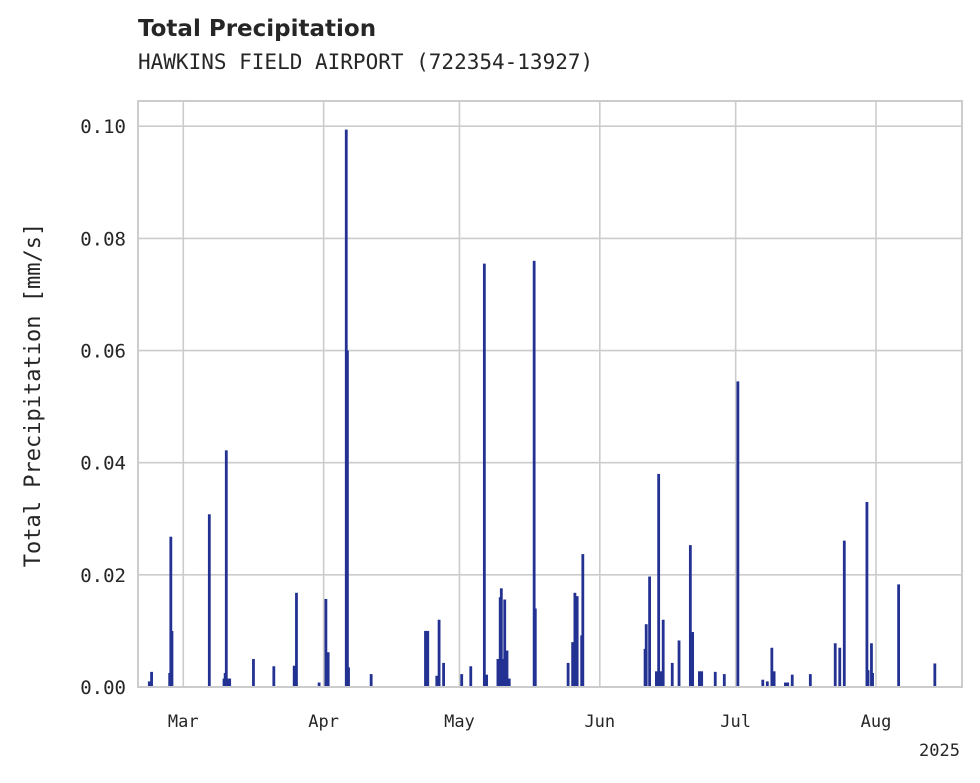 This screenshot has width=980, height=783. Describe the element at coordinates (529, 722) in the screenshot. I see `x-tick-labels: Mar Apr May Jun Jul Aug` at that location.